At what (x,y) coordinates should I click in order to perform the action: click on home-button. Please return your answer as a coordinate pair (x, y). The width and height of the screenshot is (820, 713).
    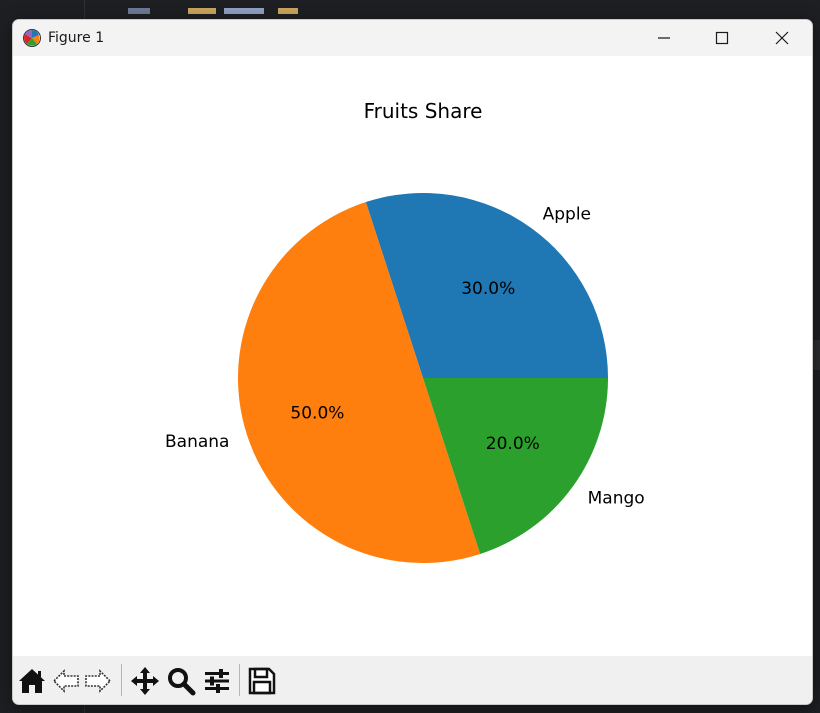
    Looking at the image, I should click on (32, 681).